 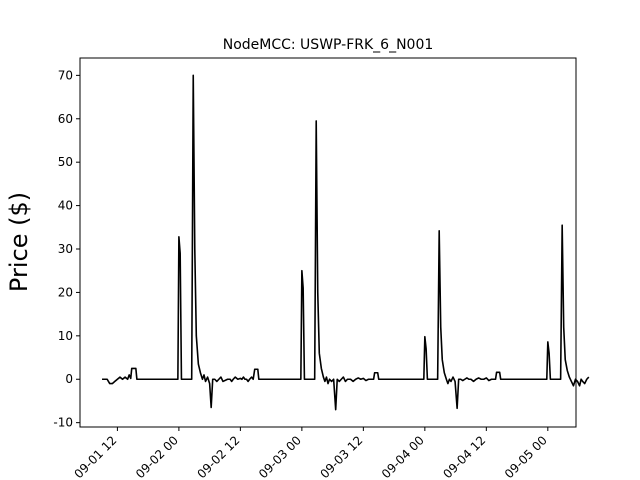 What do you see at coordinates (464, 456) in the screenshot?
I see `x-tick-label: 09-04 12` at bounding box center [464, 456].